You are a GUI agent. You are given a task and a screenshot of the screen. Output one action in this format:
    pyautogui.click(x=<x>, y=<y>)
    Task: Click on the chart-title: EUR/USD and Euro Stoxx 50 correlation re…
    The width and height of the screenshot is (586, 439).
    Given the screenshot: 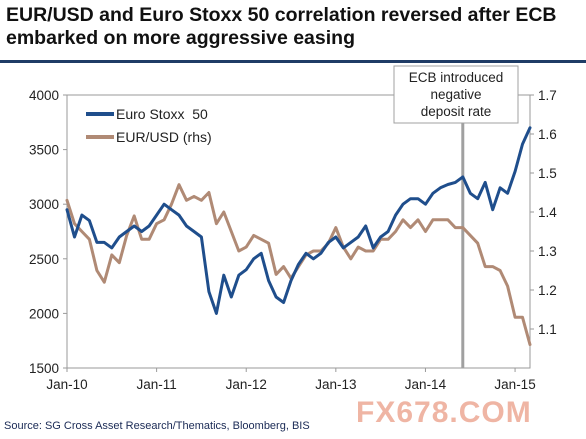 What is the action you would take?
    pyautogui.click(x=281, y=26)
    